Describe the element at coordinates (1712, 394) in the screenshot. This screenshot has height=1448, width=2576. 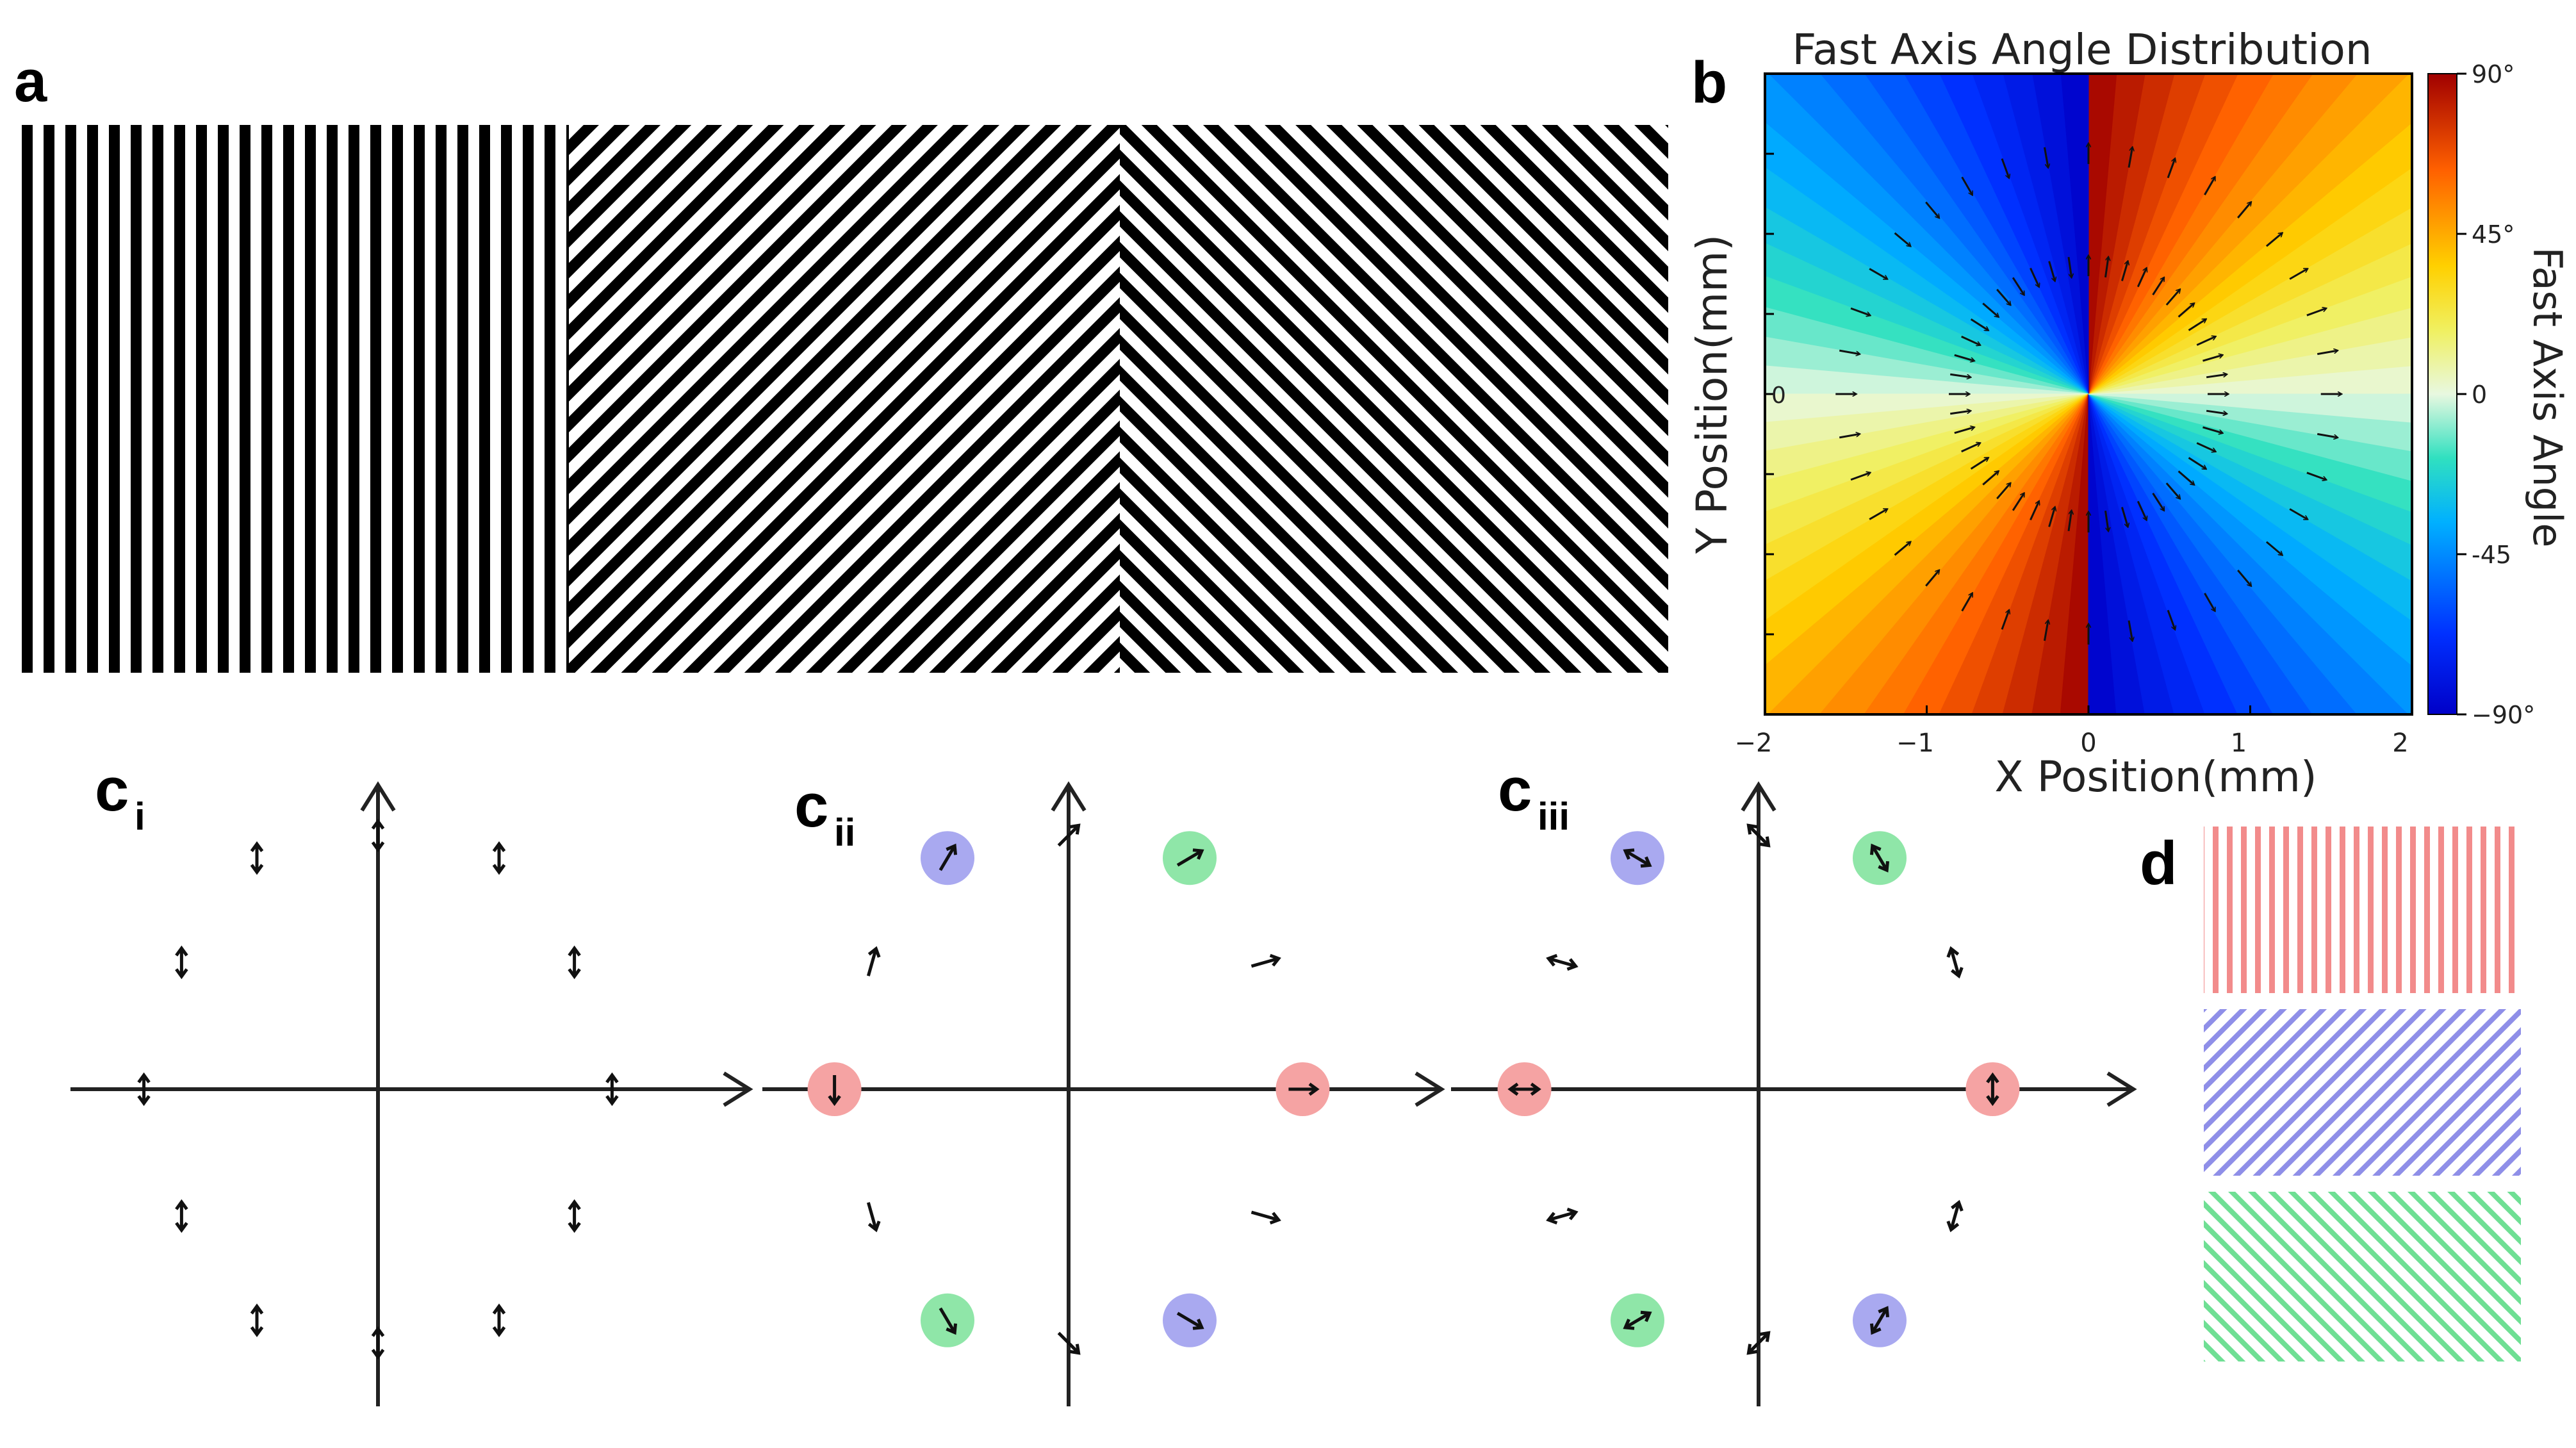
I see `y-axis-label: Y Position(mm)` at that location.